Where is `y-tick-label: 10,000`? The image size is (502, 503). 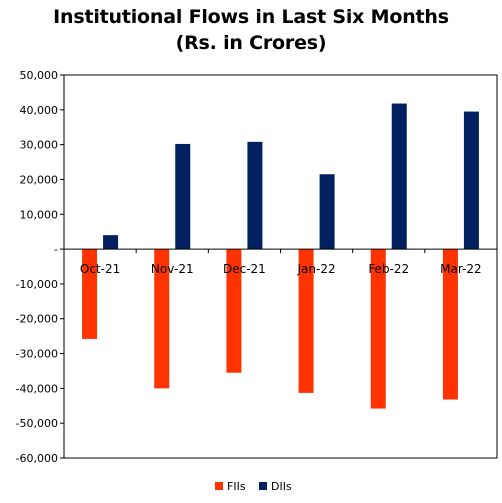 y-tick-label: 10,000 is located at coordinates (39, 214).